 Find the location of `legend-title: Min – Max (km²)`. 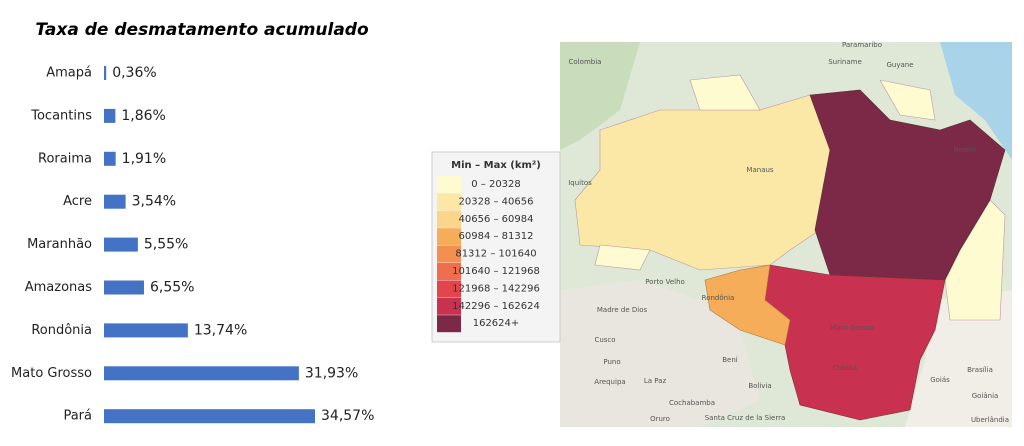

legend-title: Min – Max (km²) is located at coordinates (496, 165).